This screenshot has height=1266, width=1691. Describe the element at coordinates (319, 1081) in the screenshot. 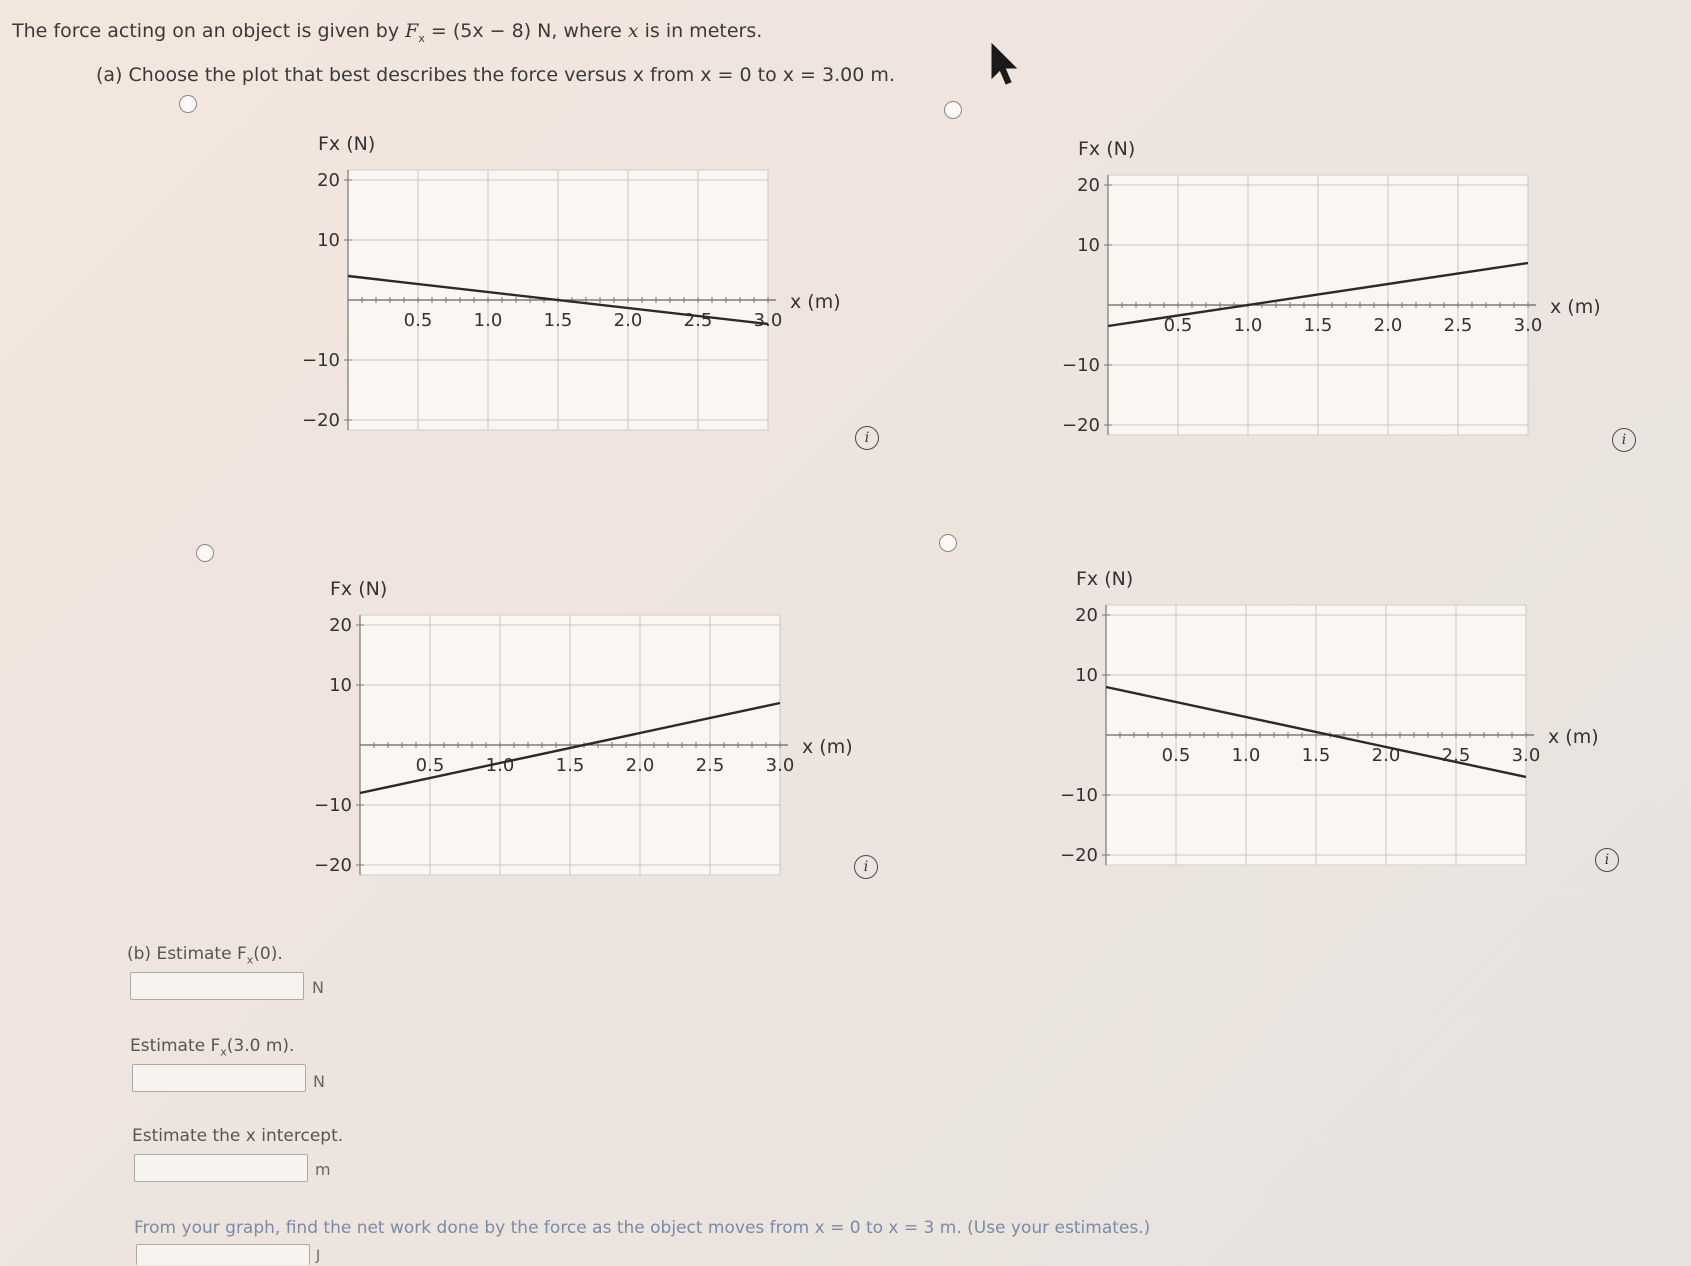

I see `f3-unit: N` at that location.